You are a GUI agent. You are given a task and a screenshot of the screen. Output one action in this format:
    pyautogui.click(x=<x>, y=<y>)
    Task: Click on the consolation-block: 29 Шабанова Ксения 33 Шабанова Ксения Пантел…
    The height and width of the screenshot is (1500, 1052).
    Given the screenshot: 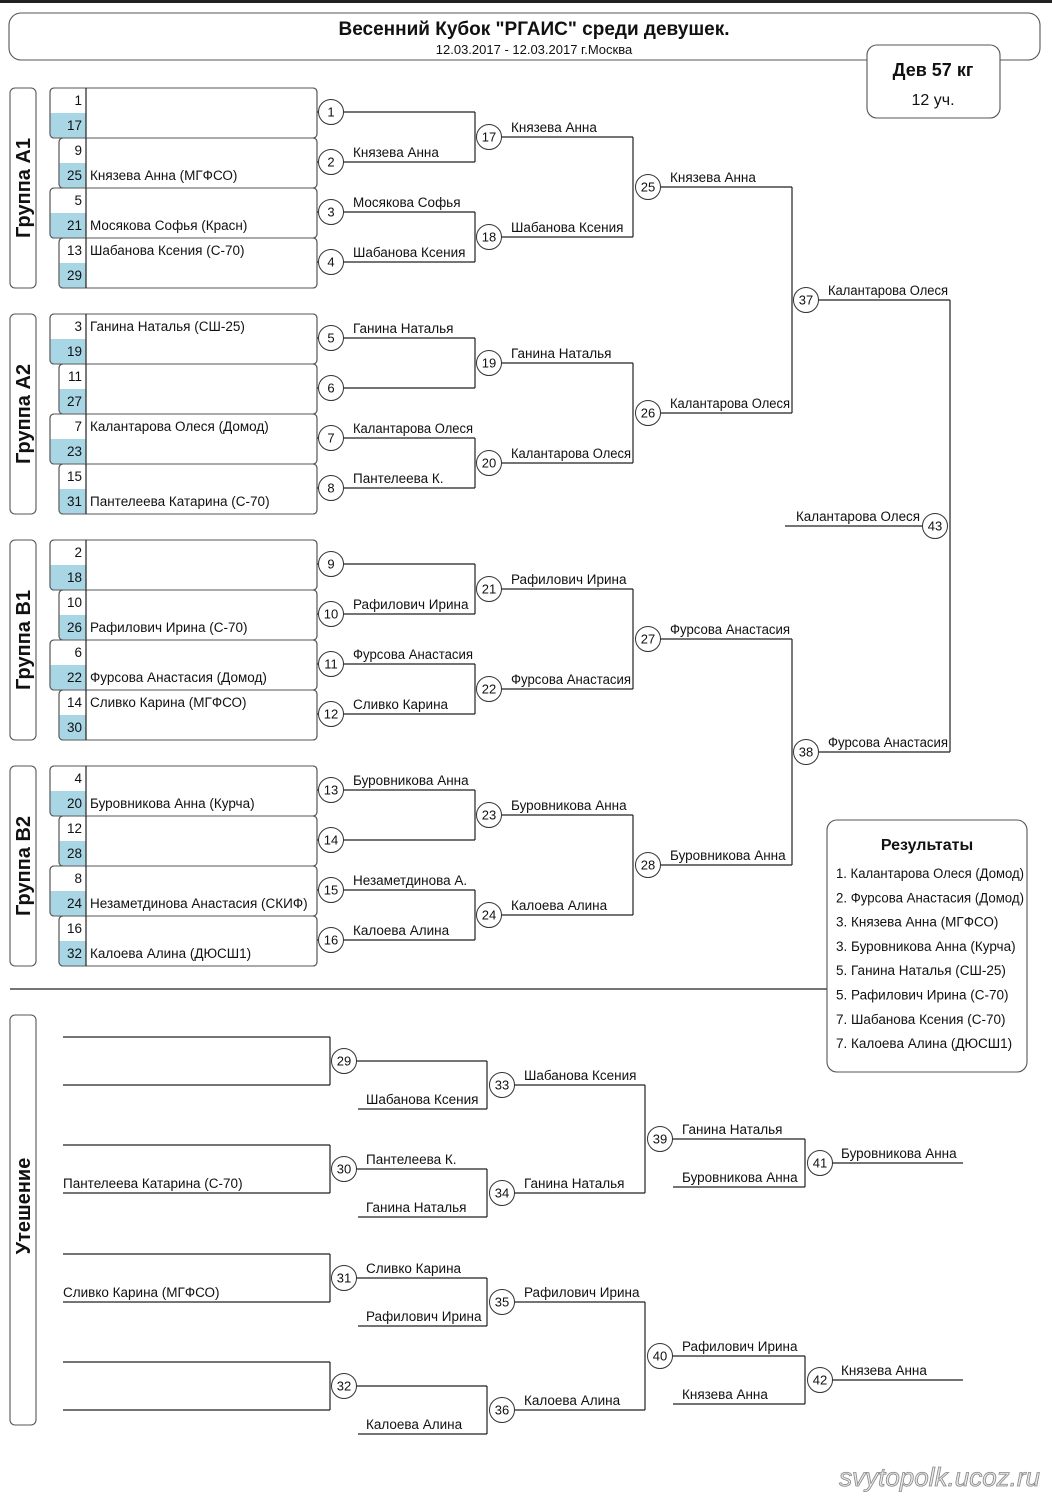 What is the action you would take?
    pyautogui.click(x=513, y=1127)
    